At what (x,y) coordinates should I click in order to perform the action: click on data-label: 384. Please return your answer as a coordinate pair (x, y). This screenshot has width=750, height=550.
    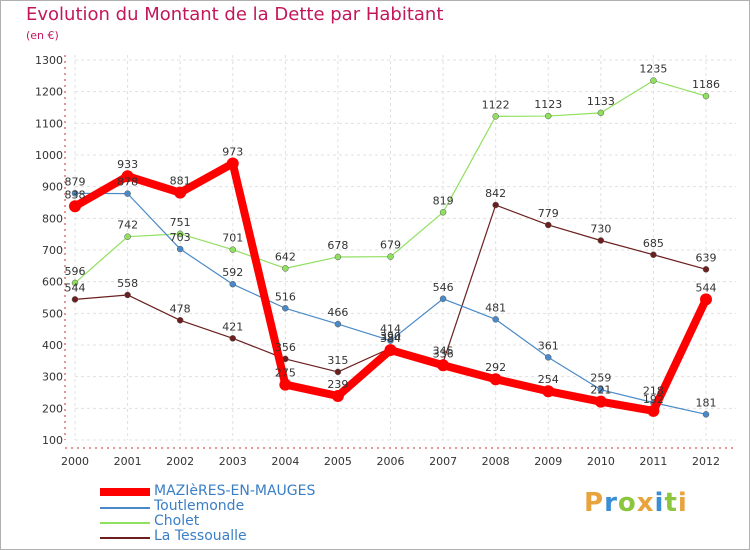
    Looking at the image, I should click on (390, 338).